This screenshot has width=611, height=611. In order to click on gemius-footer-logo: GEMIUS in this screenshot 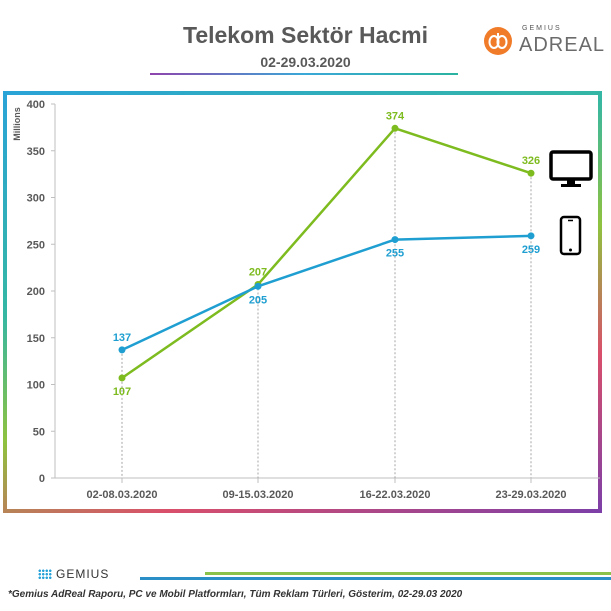, I will do `click(73, 574)`.